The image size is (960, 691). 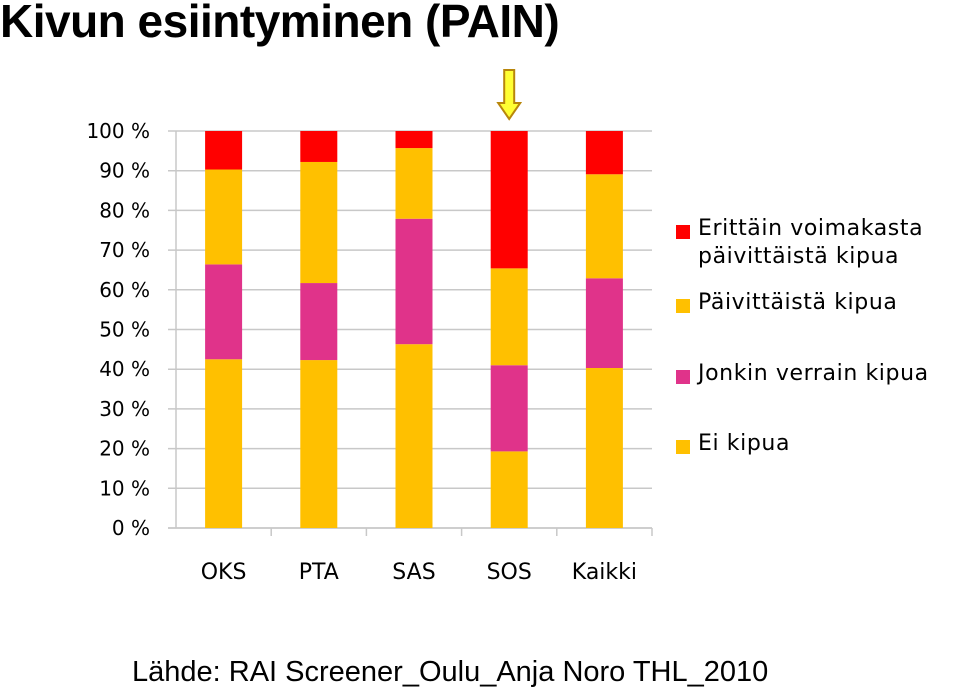 What do you see at coordinates (413, 572) in the screenshot?
I see `x-category-label: SAS` at bounding box center [413, 572].